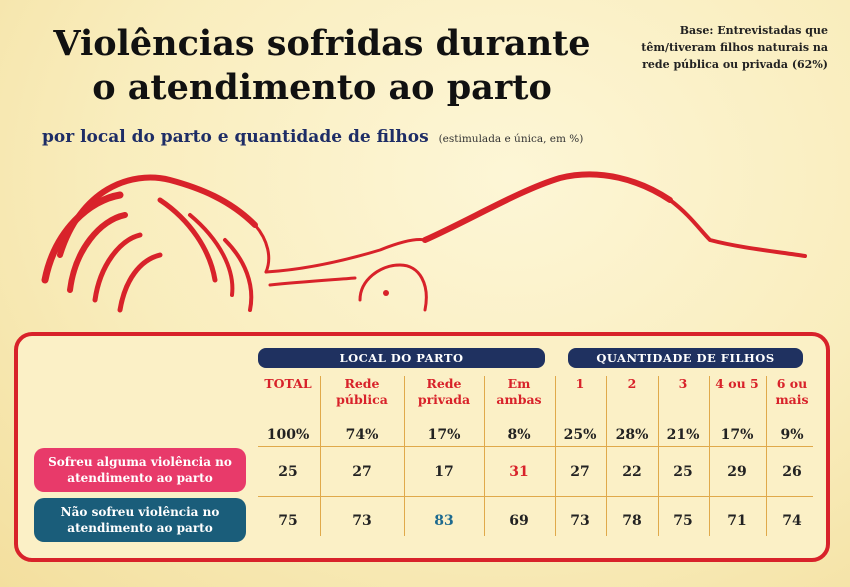 The width and height of the screenshot is (850, 587). I want to click on table-cell-r1-total: 75, so click(288, 521).